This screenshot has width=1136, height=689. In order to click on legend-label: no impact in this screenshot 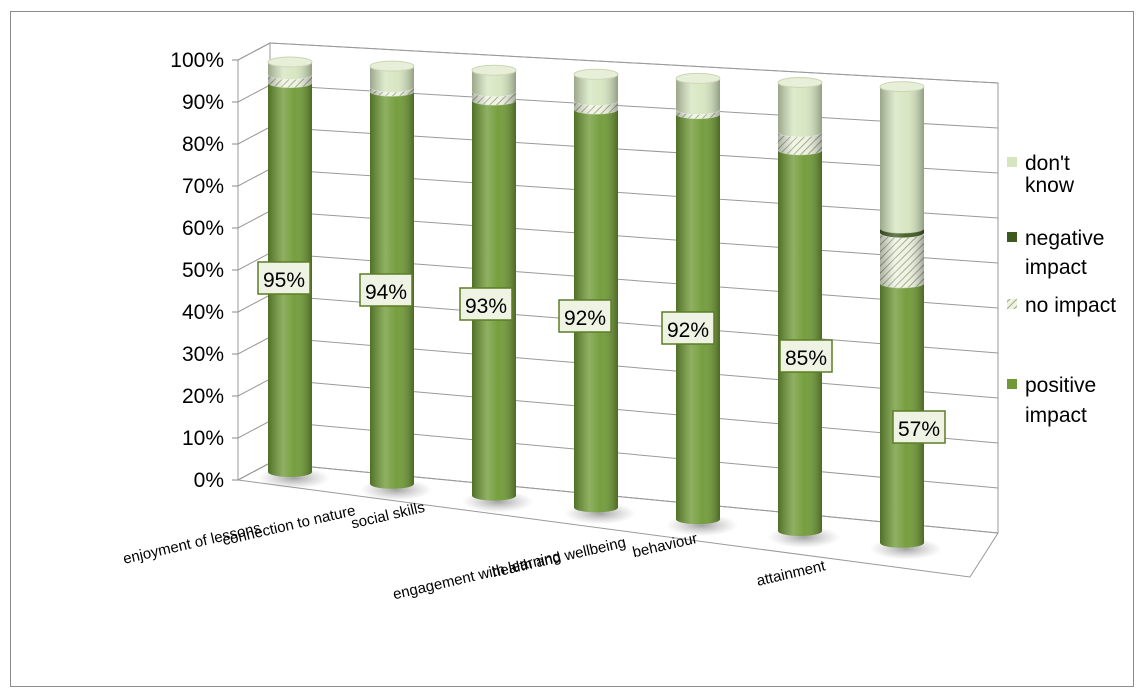, I will do `click(1070, 305)`.